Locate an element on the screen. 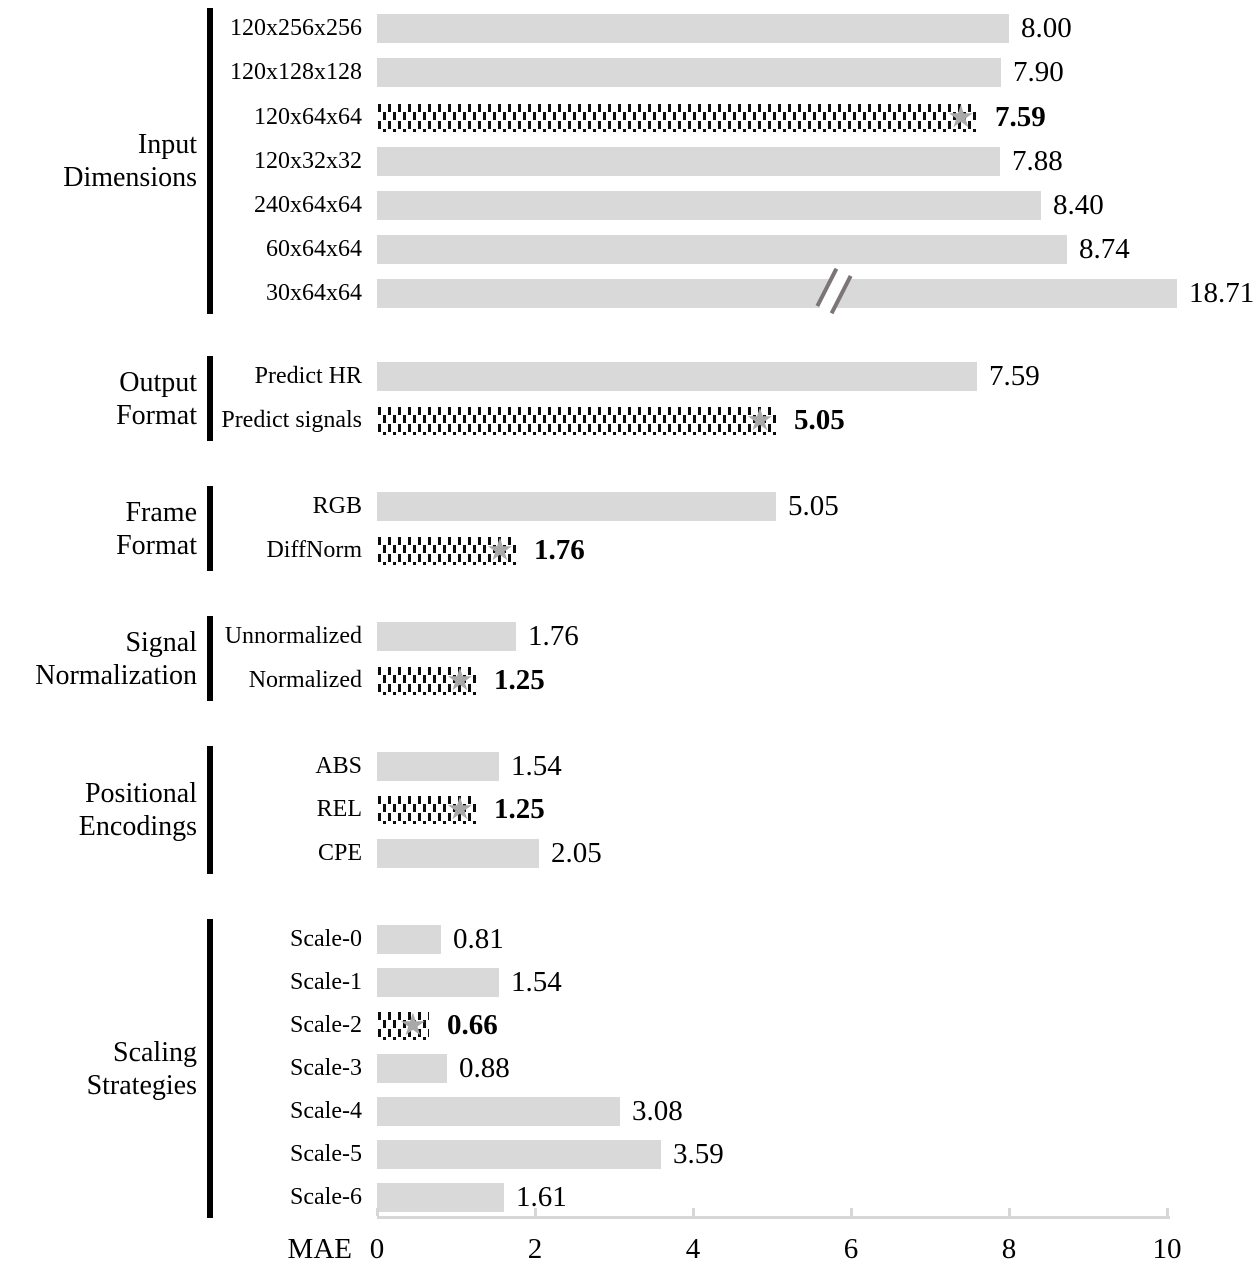 Image resolution: width=1258 pixels, height=1276 pixels. group-label: Output Format is located at coordinates (98, 399).